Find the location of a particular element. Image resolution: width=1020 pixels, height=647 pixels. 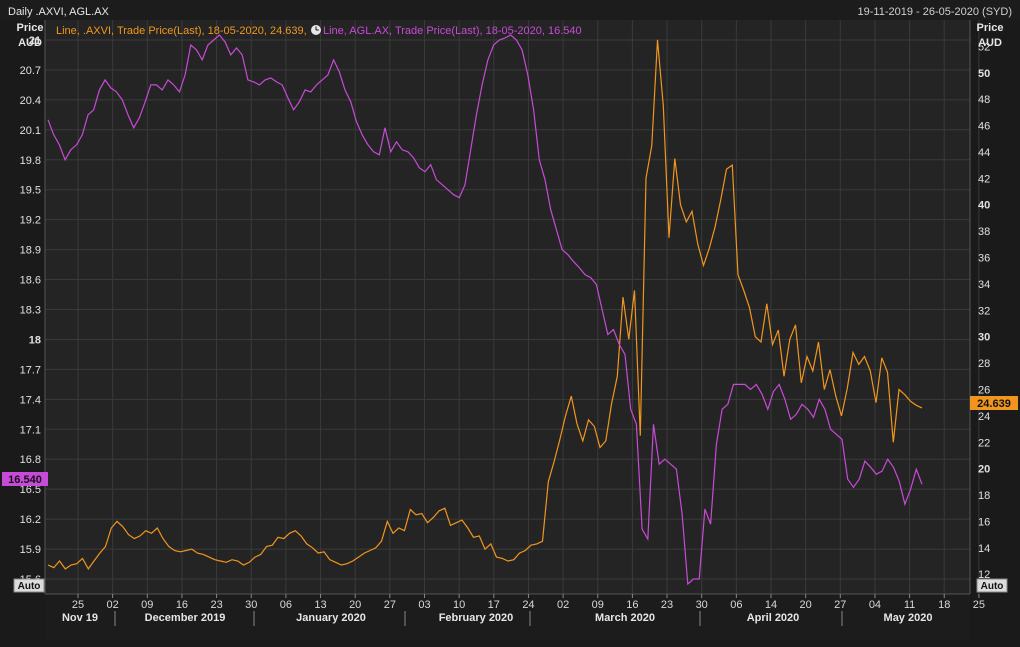

left-tick-label: 19.5 is located at coordinates (30, 191).